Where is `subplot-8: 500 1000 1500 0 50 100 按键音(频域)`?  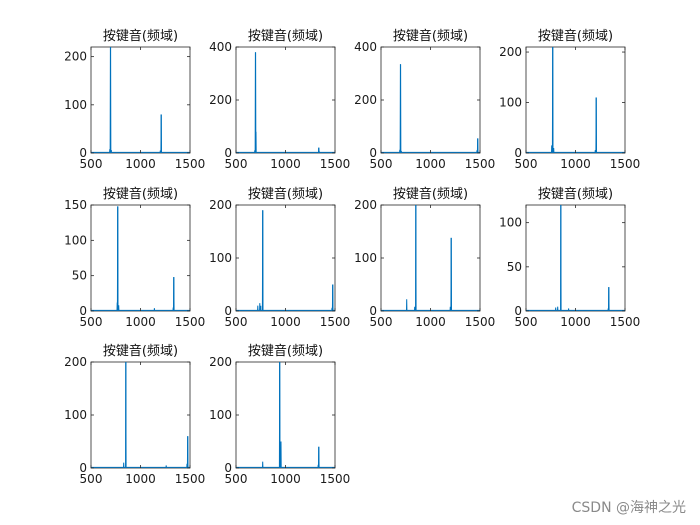
subplot-8: 500 1000 1500 0 50 100 按键音(频域) is located at coordinates (569, 257).